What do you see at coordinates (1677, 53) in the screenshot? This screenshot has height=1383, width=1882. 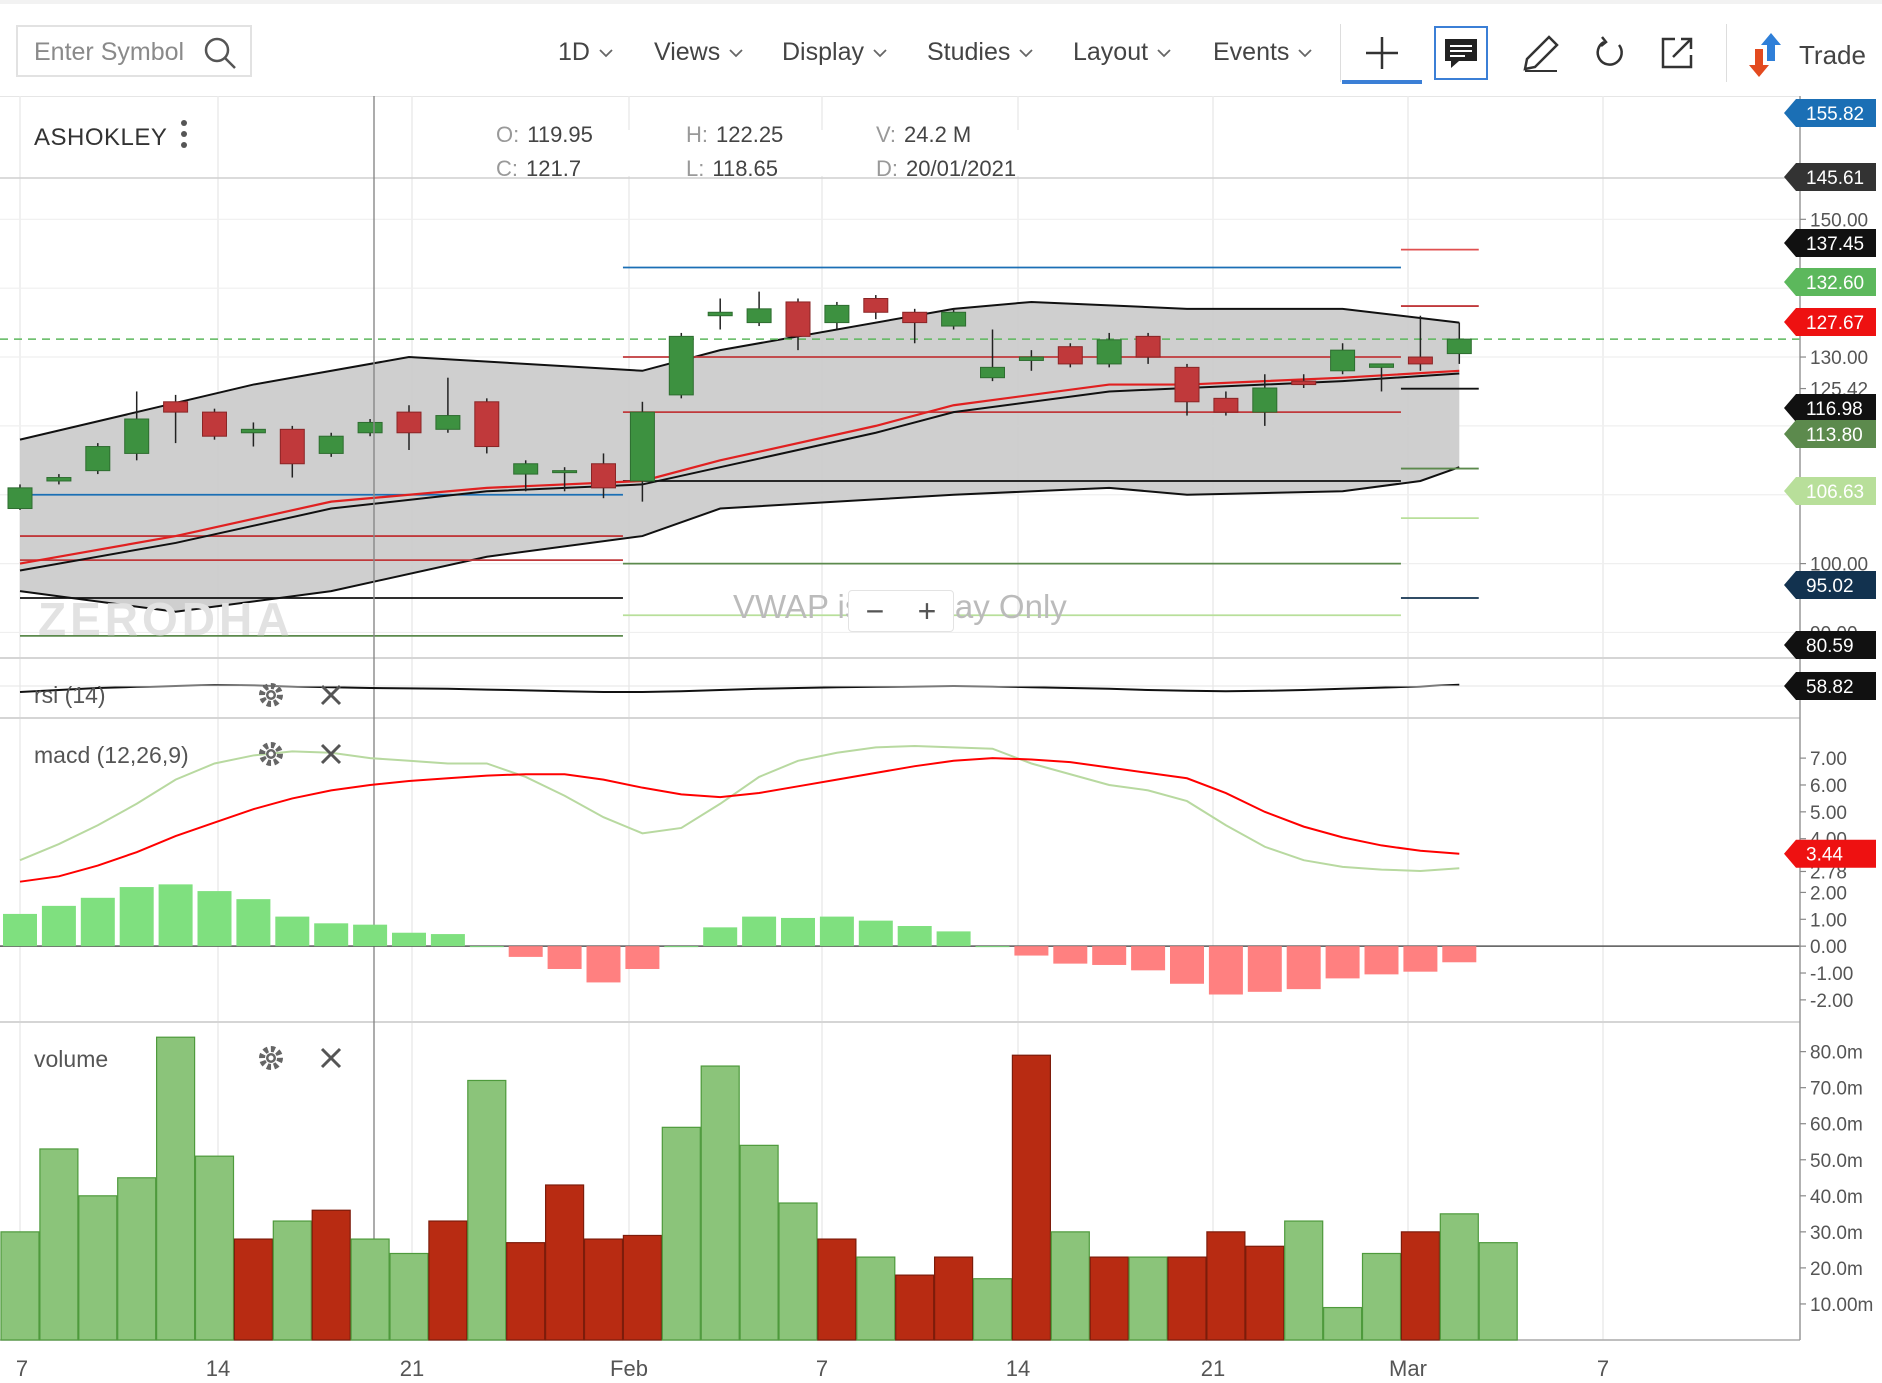 I see `popout-button` at bounding box center [1677, 53].